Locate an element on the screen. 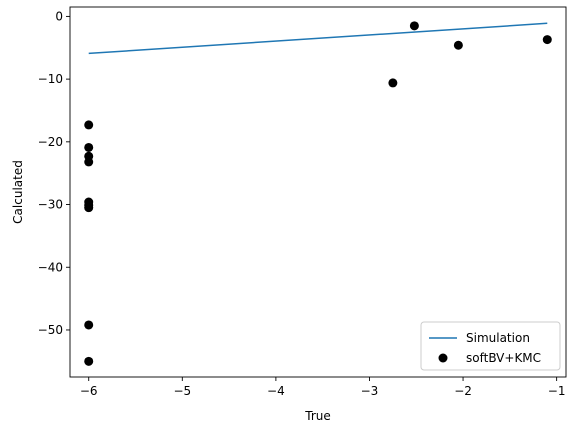 The height and width of the screenshot is (430, 580). legend-softbv-kmc-swatch is located at coordinates (443, 358).